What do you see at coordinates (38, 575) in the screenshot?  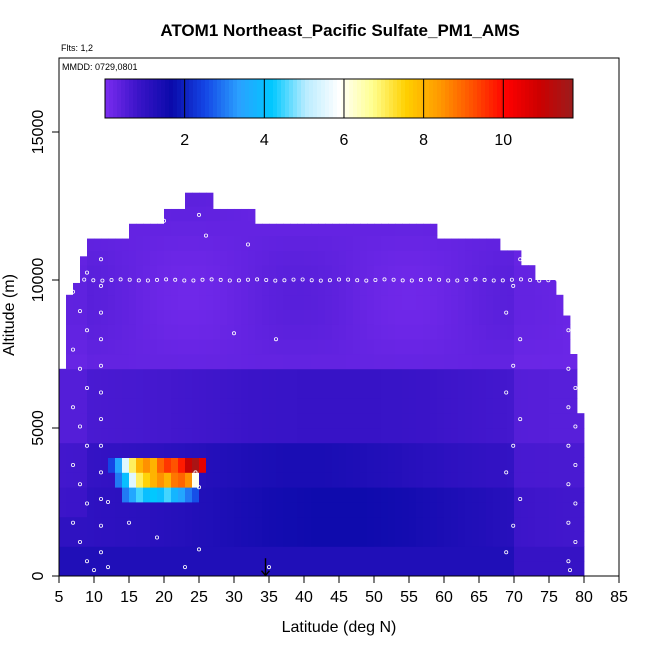 I see `y-tick-label: 0` at bounding box center [38, 575].